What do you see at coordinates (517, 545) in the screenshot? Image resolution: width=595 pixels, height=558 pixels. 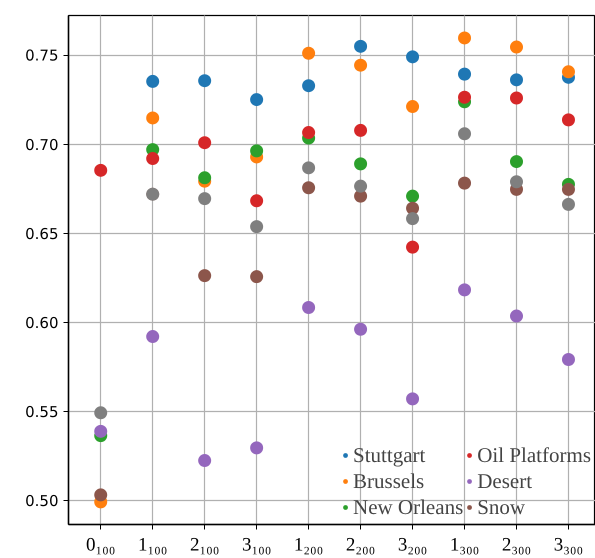 I see `x-tick-label: 2₃₀₀` at bounding box center [517, 545].